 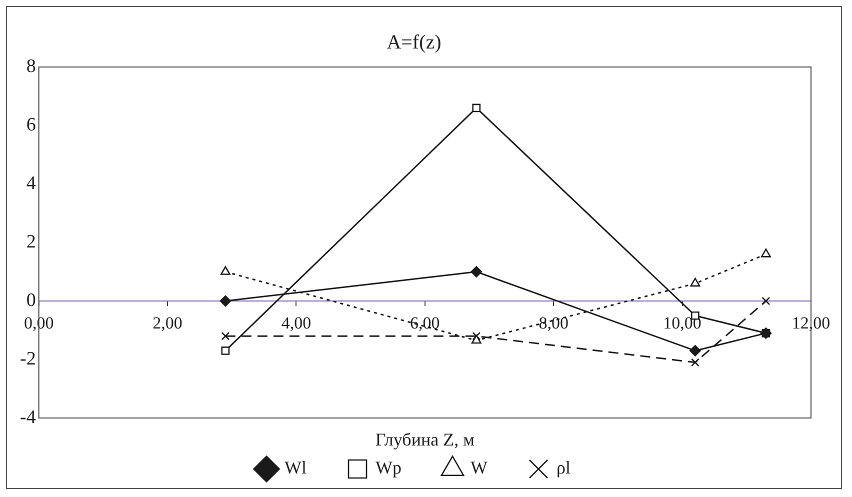 What do you see at coordinates (28, 417) in the screenshot?
I see `y-tick-label: -4` at bounding box center [28, 417].